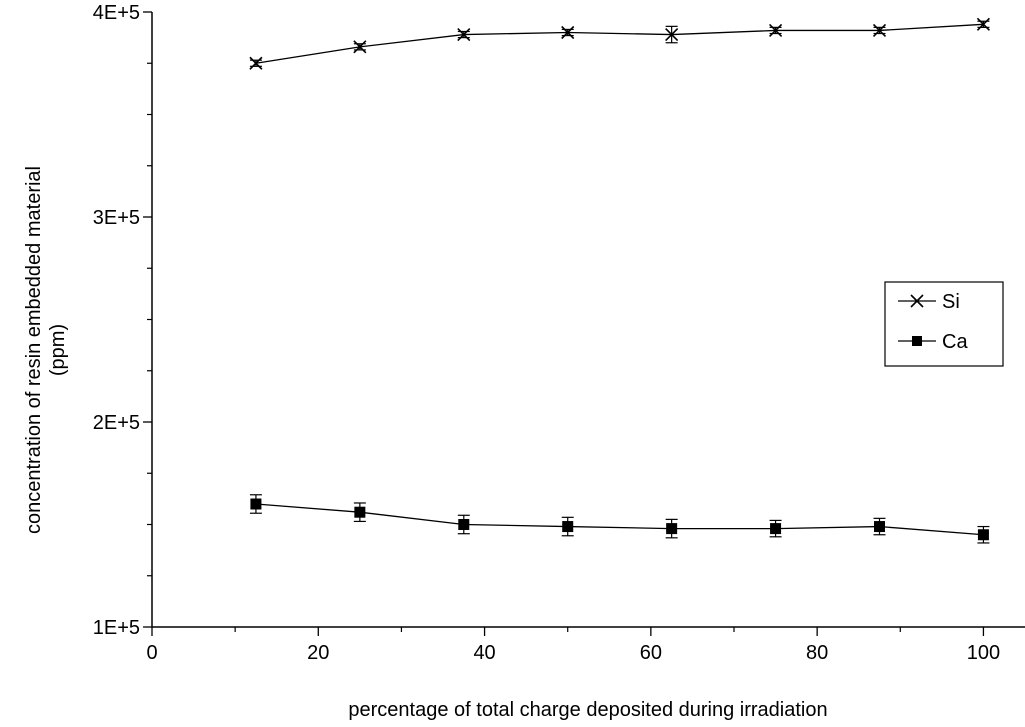 This screenshot has width=1025, height=727. Describe the element at coordinates (951, 302) in the screenshot. I see `legend-si-label: Si` at that location.